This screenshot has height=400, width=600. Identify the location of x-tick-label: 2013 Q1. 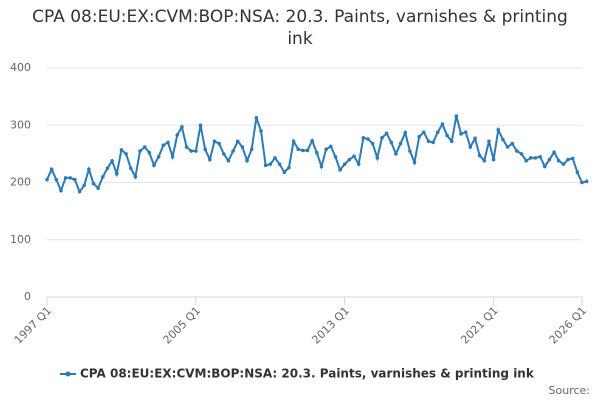
(330, 325).